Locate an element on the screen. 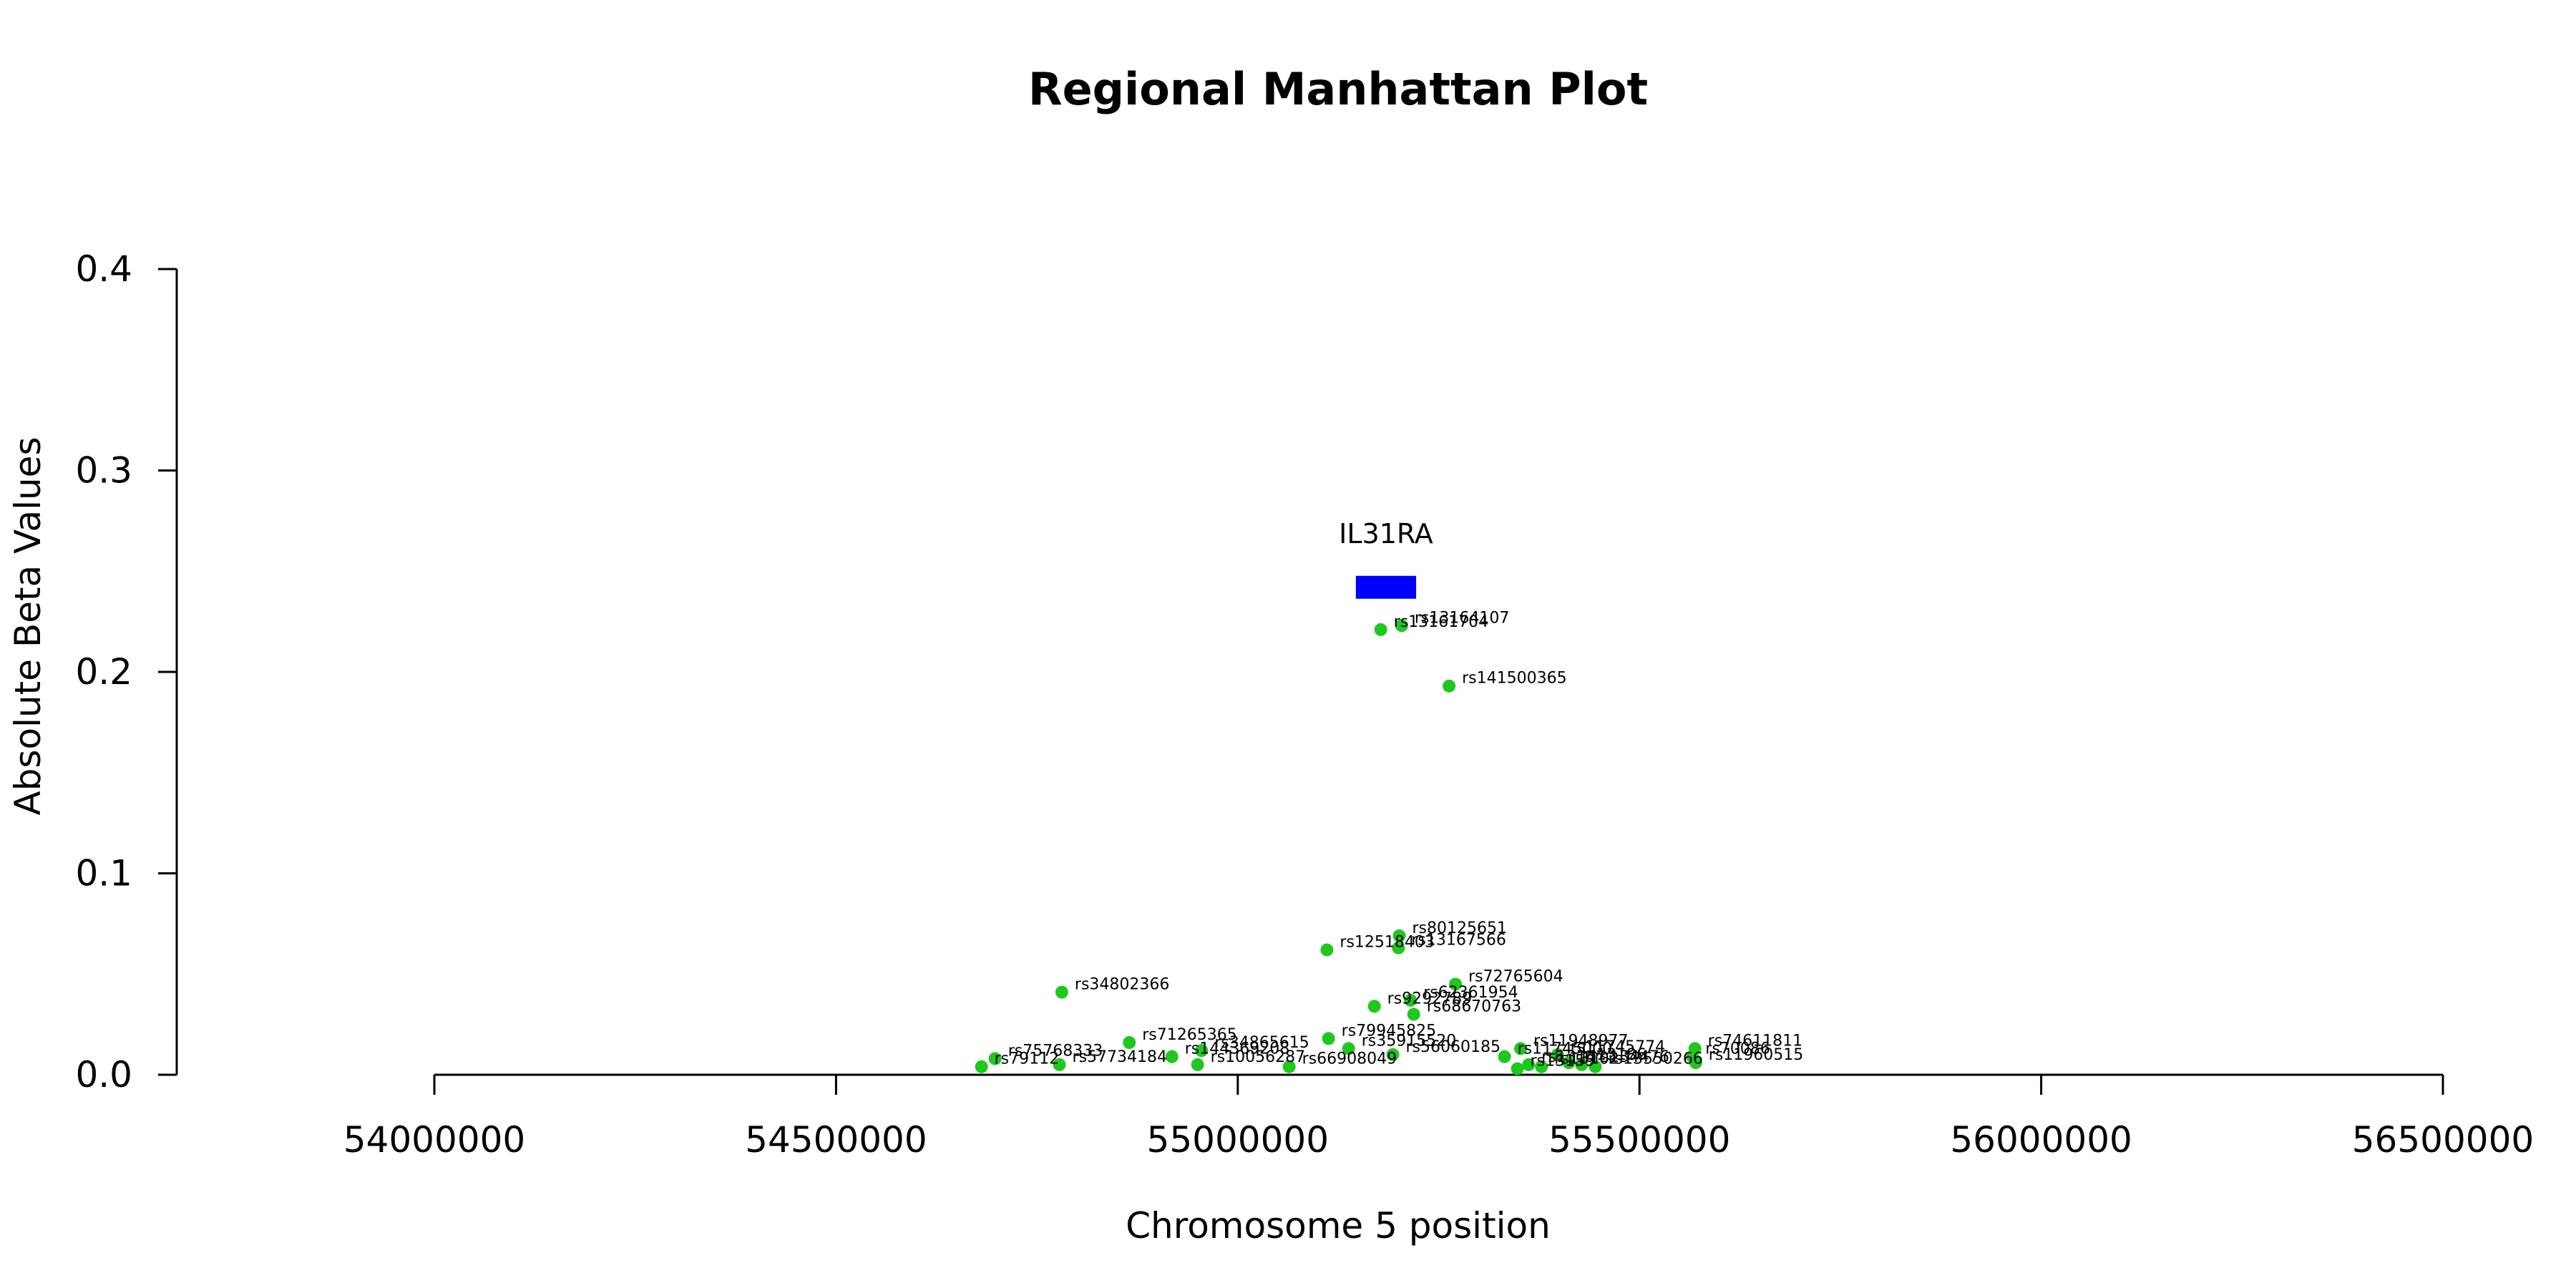 This screenshot has width=2576, height=1288. x-tick-label: 54500000 is located at coordinates (836, 1140).